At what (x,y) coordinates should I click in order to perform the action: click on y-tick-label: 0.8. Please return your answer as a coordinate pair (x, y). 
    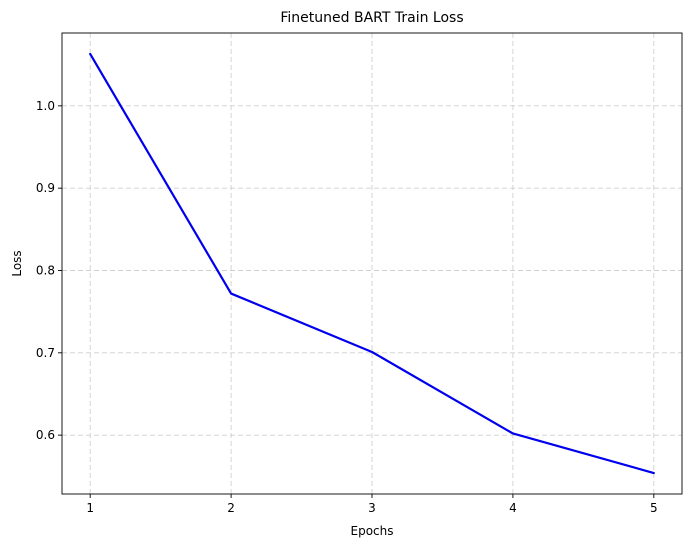
    Looking at the image, I should click on (45, 270).